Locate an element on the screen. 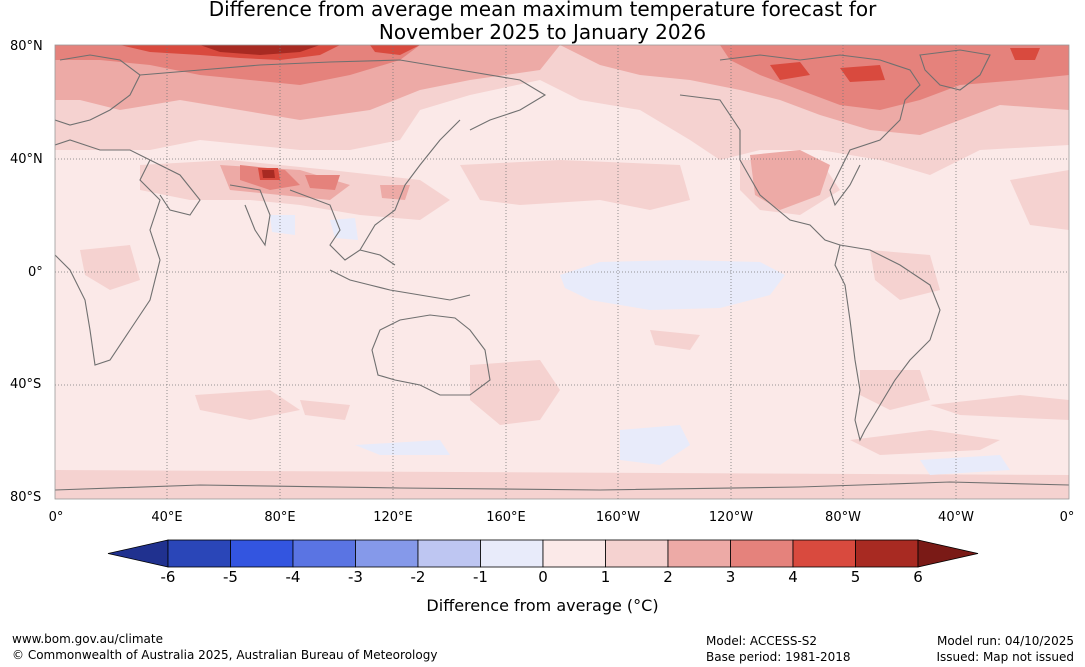  lon-label-0-right: 0° is located at coordinates (1067, 517).